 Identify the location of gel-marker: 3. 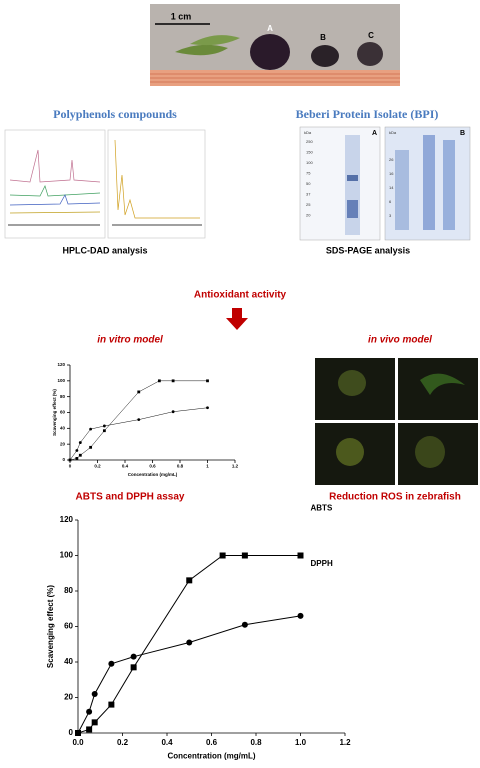
(390, 215).